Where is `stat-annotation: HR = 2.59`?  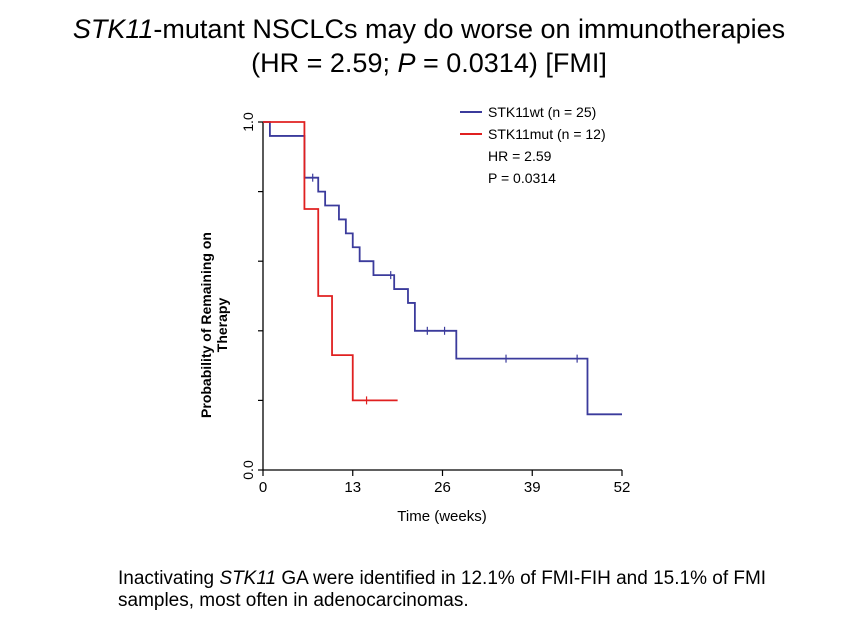 stat-annotation: HR = 2.59 is located at coordinates (520, 156).